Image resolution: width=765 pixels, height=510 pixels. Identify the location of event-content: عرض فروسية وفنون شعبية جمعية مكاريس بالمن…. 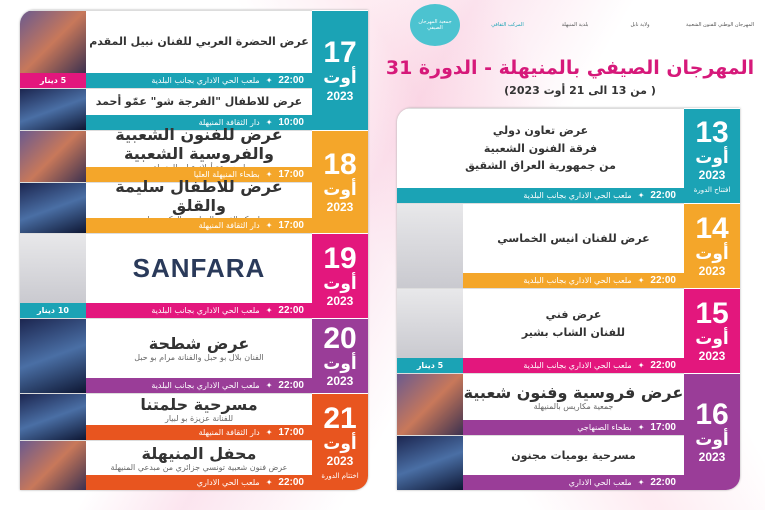
(573, 397).